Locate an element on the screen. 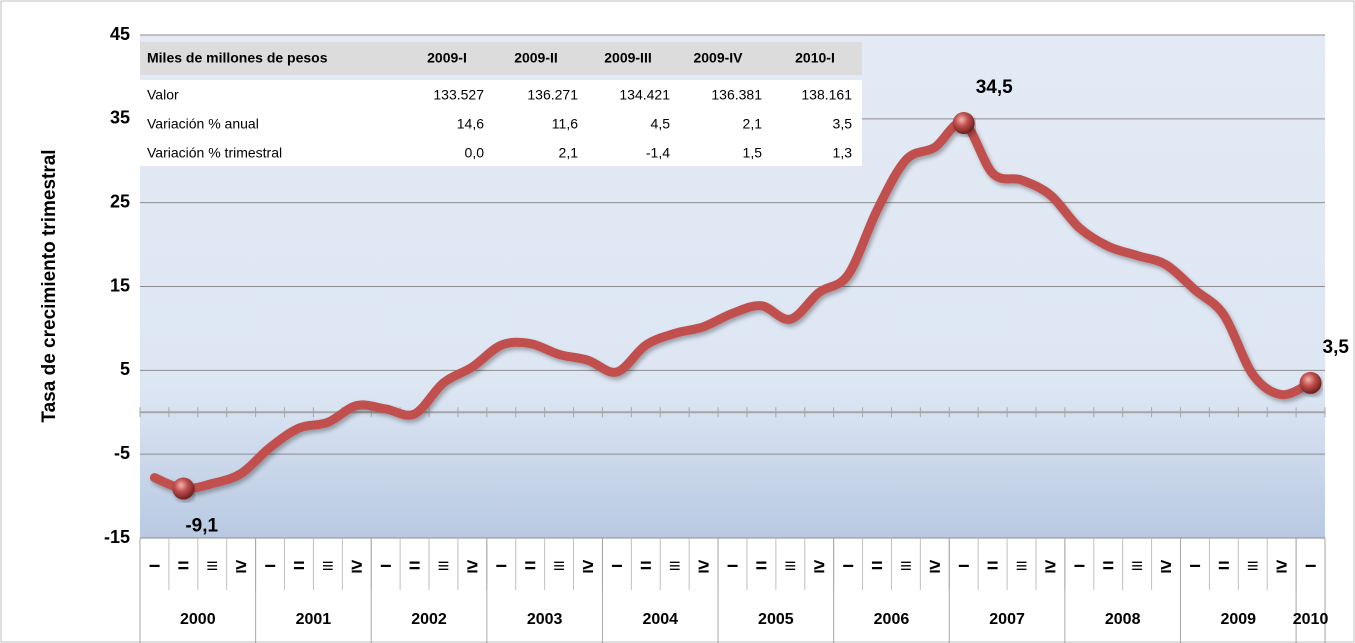 This screenshot has width=1355, height=643. table-cell: 138.161 is located at coordinates (826, 95).